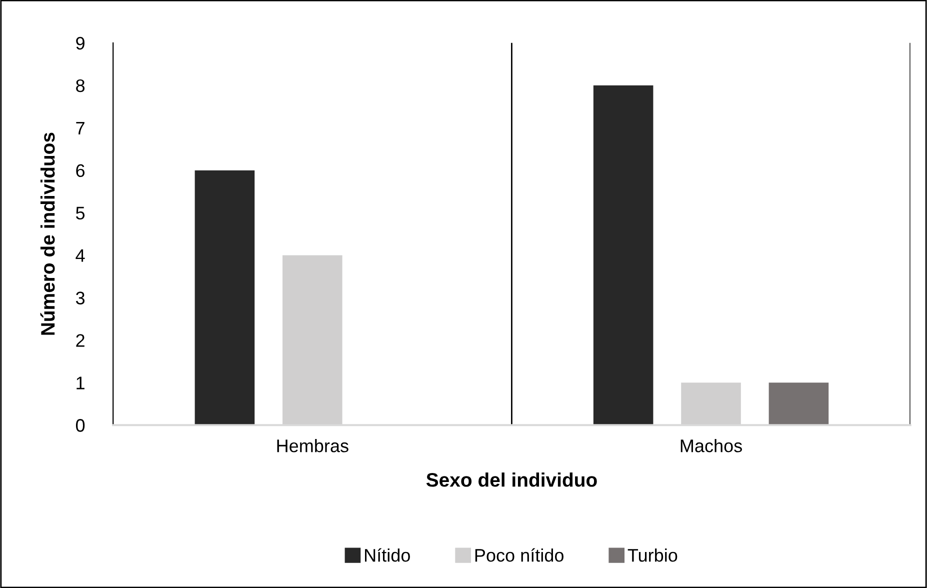  Describe the element at coordinates (80, 425) in the screenshot. I see `y-tick-label: 0` at that location.